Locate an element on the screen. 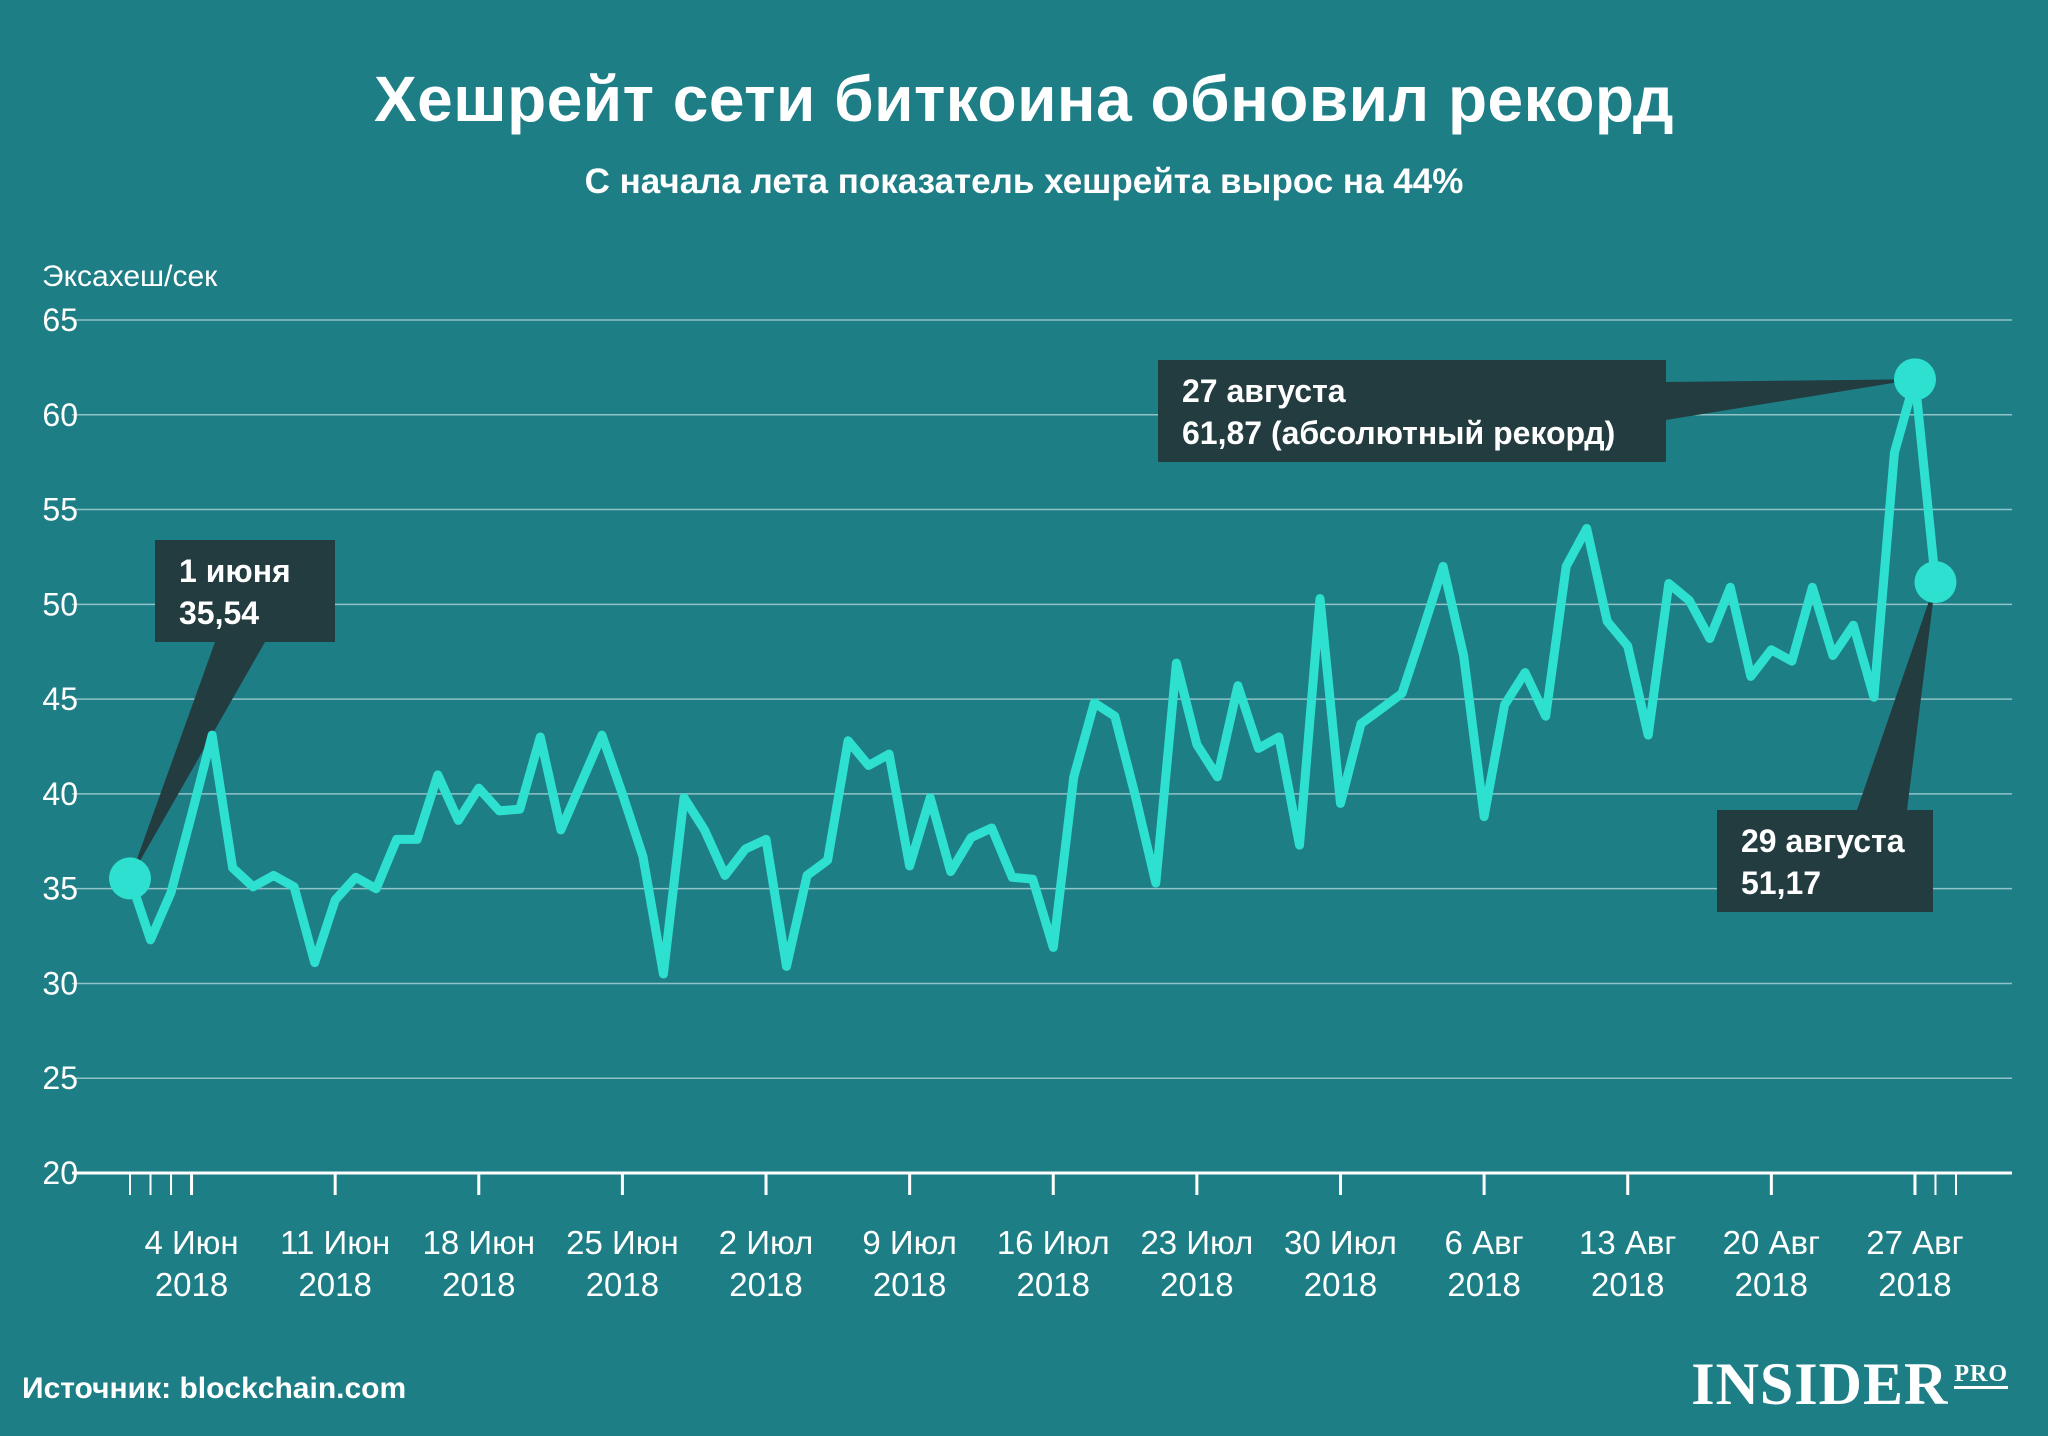 This screenshot has width=2048, height=1436. source-note: Источник: blockchain.com is located at coordinates (214, 1388).